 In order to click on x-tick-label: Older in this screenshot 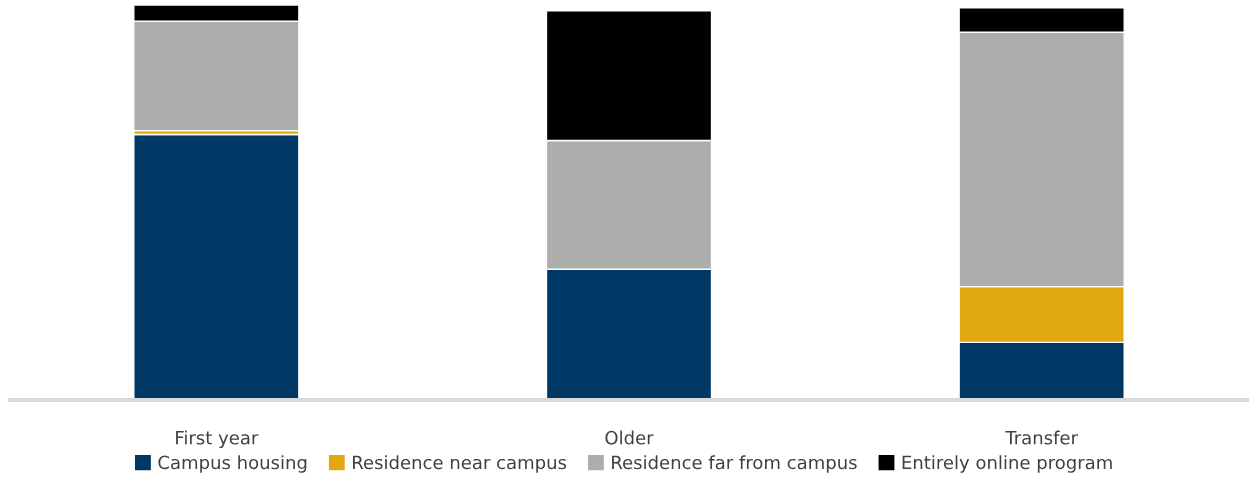, I will do `click(629, 437)`.